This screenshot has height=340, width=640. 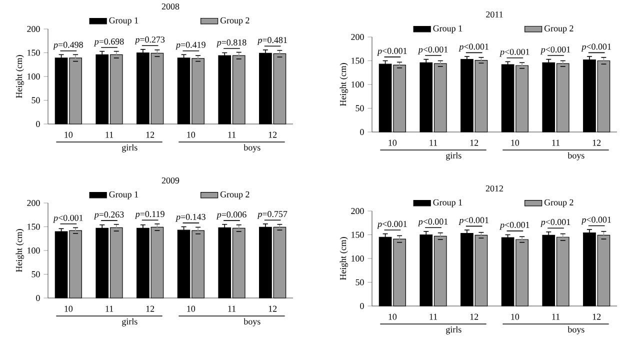 I want to click on chart-title: 2009, so click(x=171, y=180).